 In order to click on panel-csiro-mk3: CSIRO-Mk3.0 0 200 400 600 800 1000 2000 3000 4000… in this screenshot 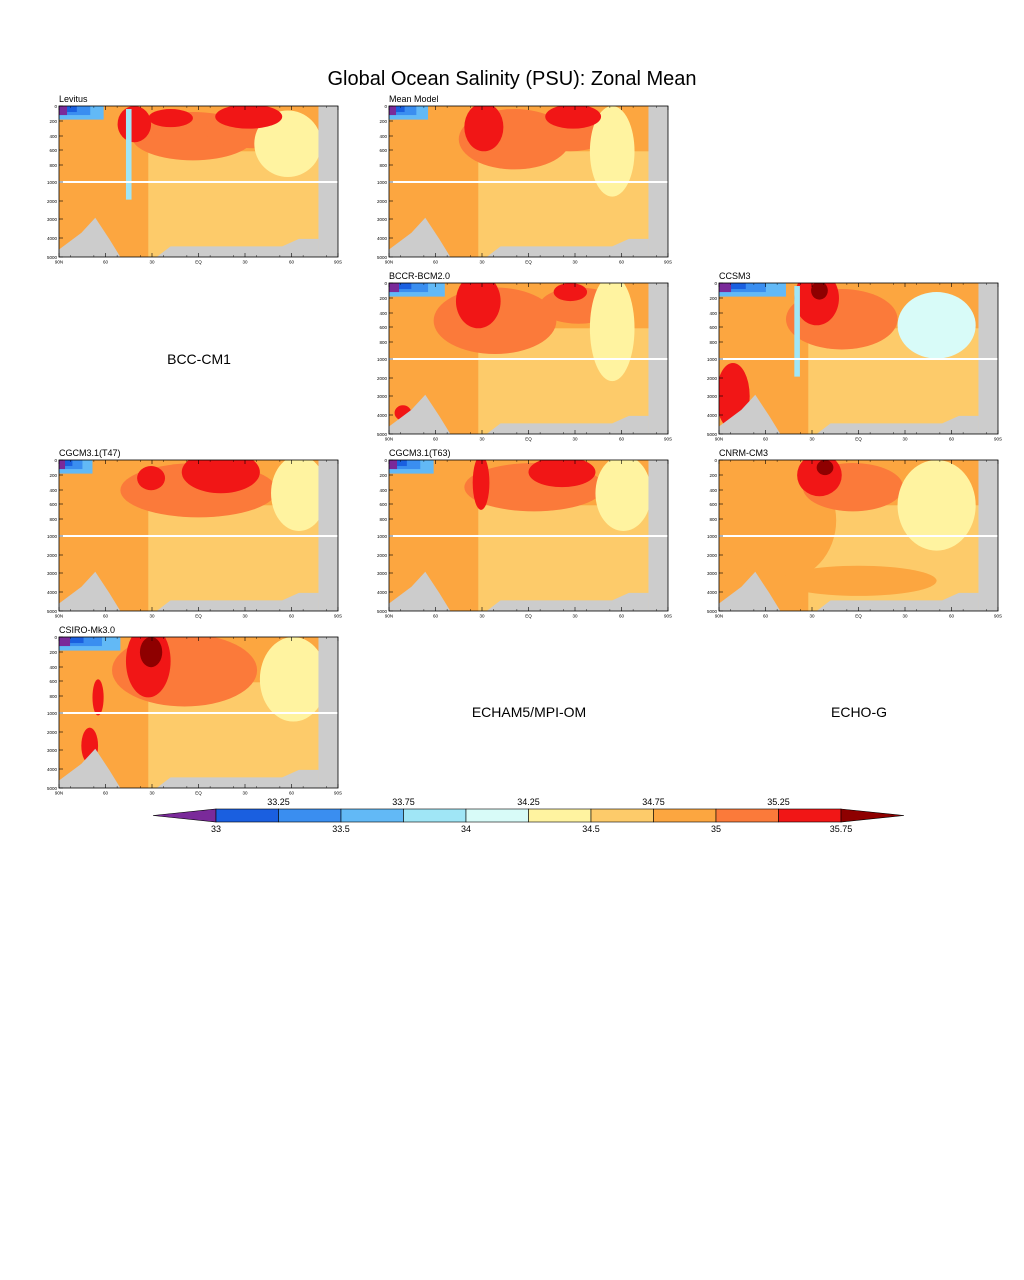, I will do `click(194, 710)`.